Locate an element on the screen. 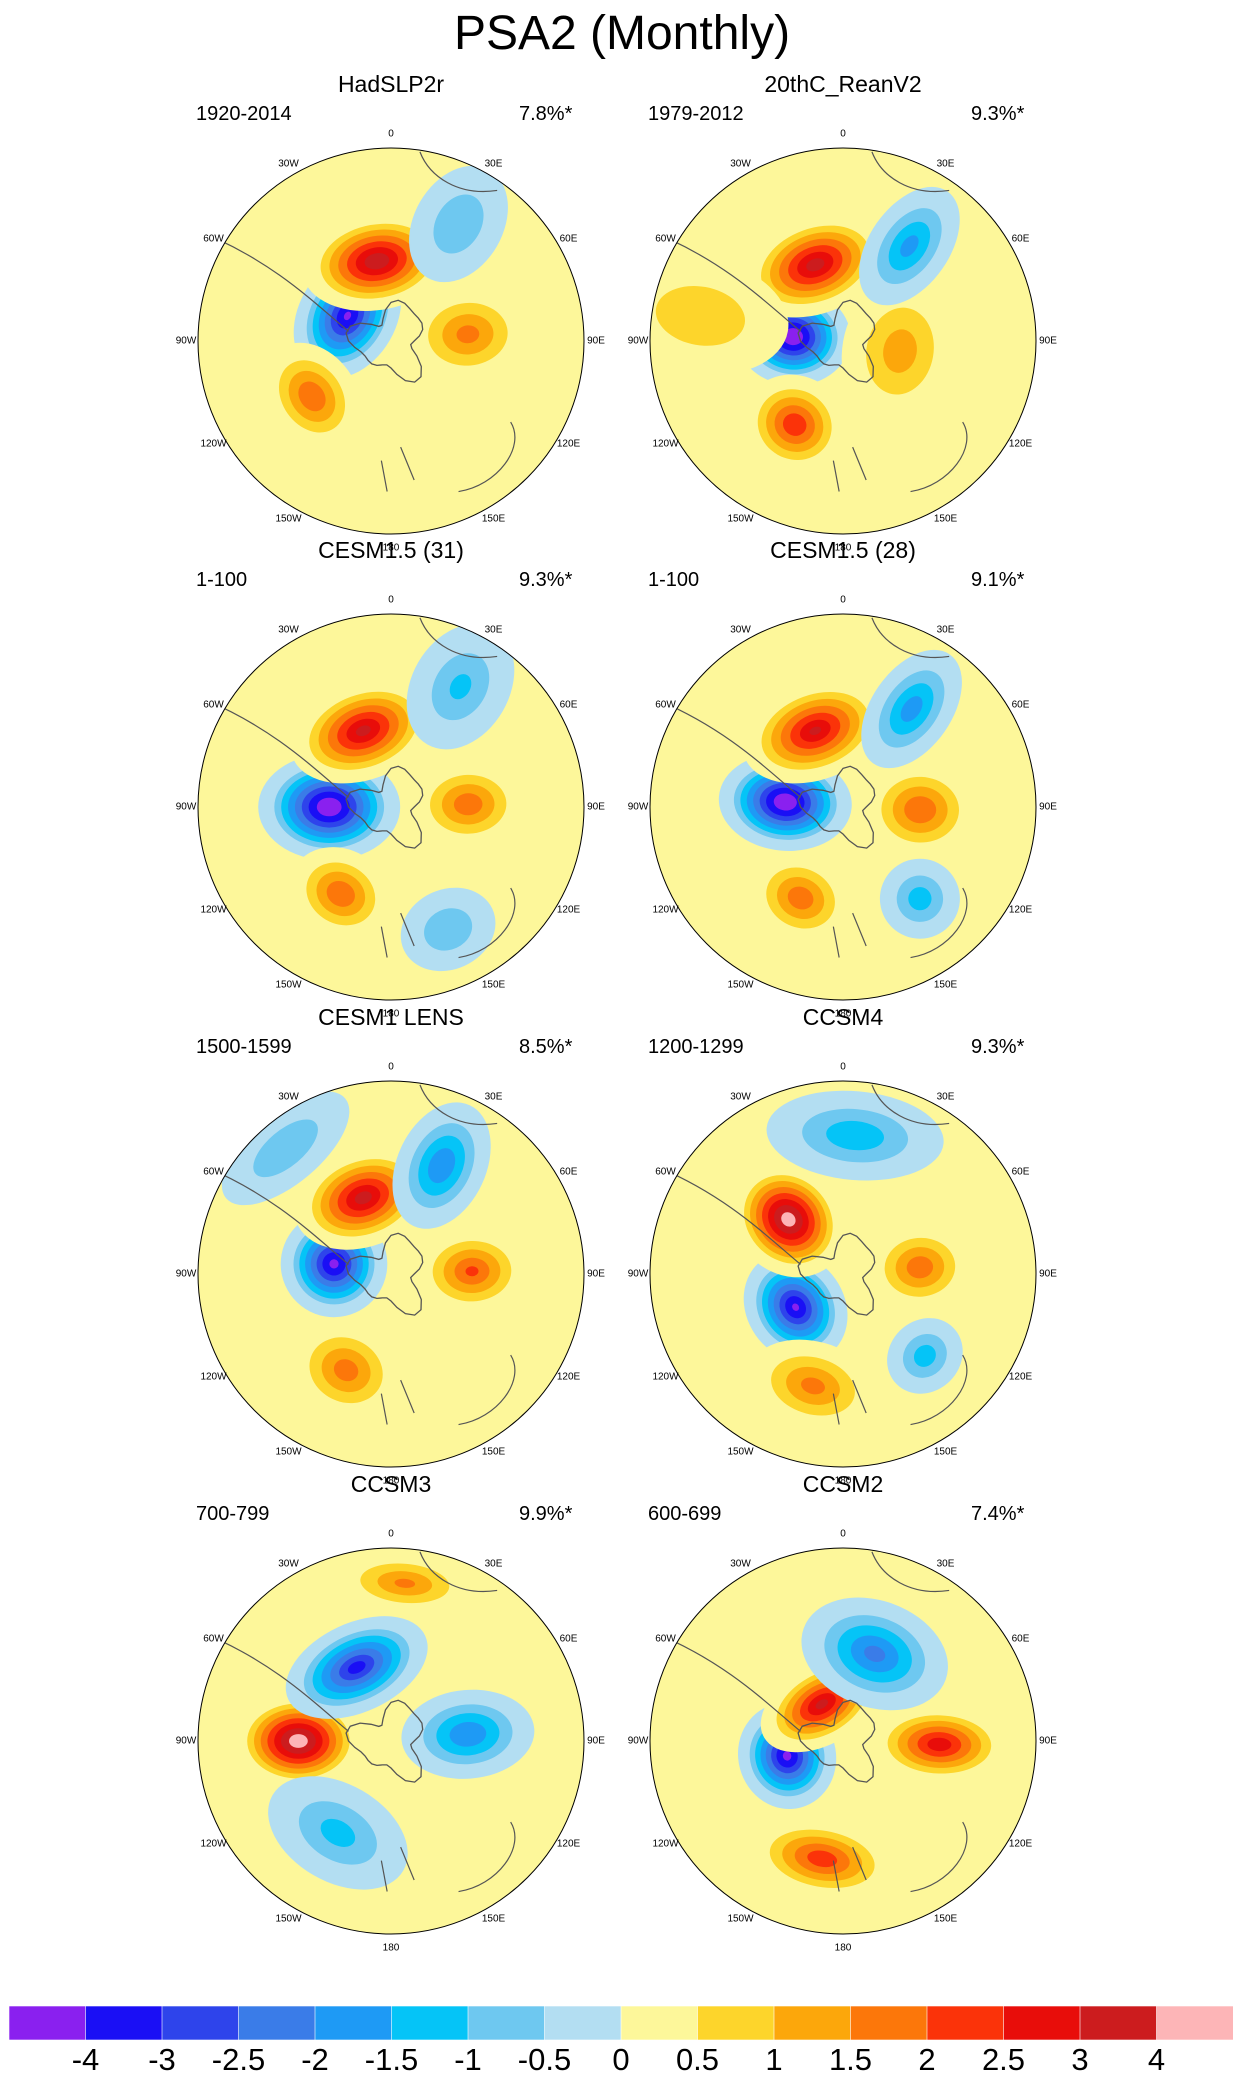 The height and width of the screenshot is (2086, 1244). figure-title: PSA2 (Monthly) is located at coordinates (622, 33).